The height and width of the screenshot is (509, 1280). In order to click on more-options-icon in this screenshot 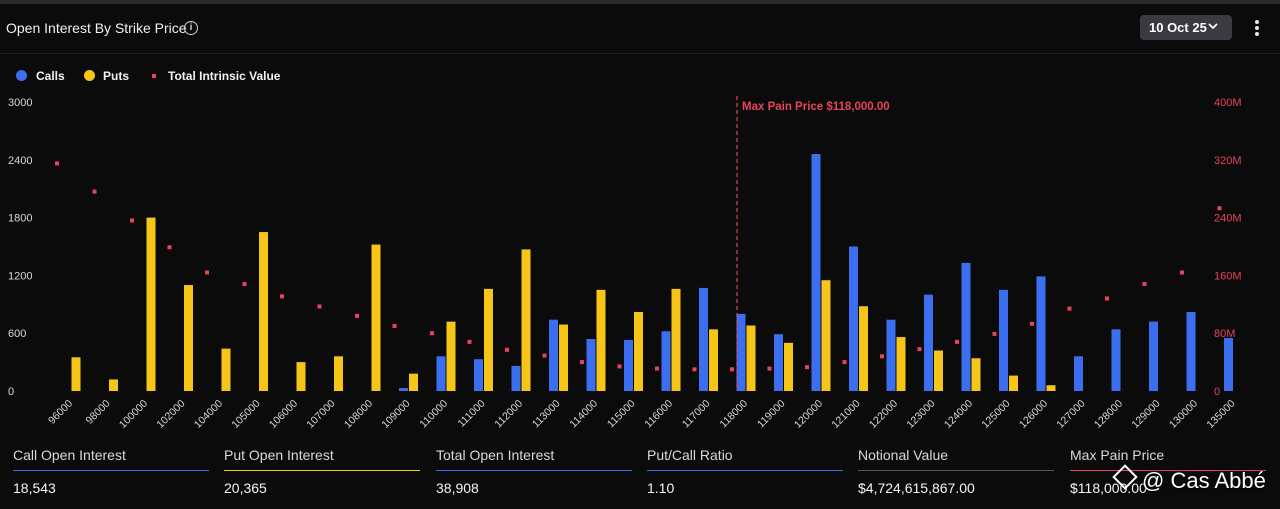, I will do `click(1257, 29)`.